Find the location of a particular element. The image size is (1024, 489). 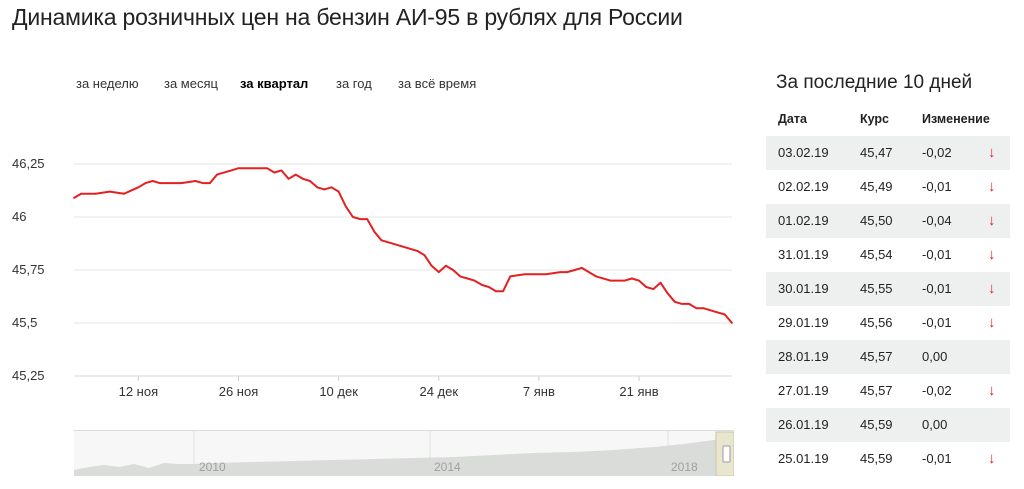

row-change: -0,04 is located at coordinates (937, 220).